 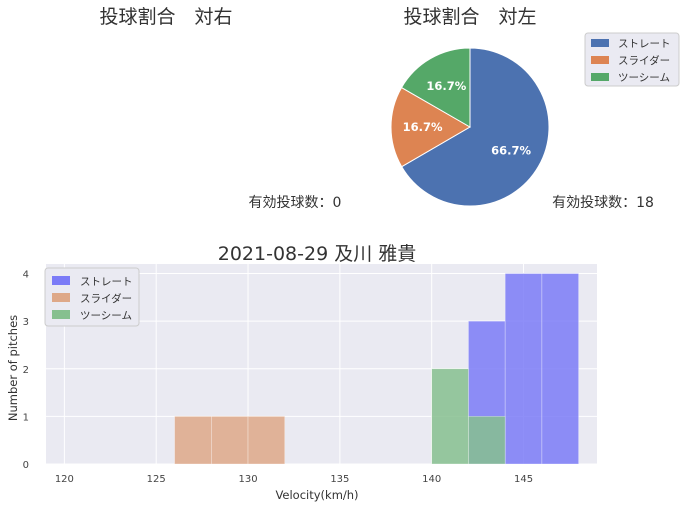 What do you see at coordinates (469, 17) in the screenshot?
I see `pie-left-title: 投球割合 対左` at bounding box center [469, 17].